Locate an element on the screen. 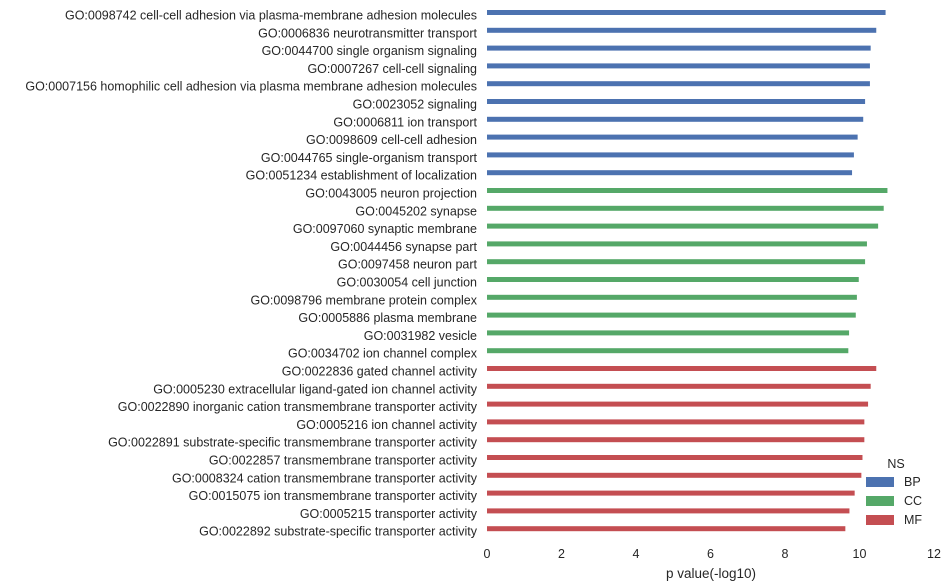  category-label: GO:0034702 ion channel complex is located at coordinates (383, 354).